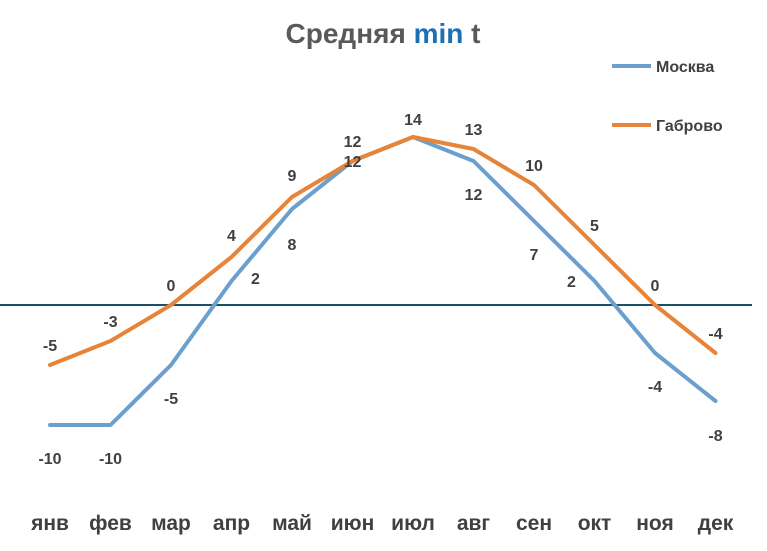 This screenshot has height=551, width=767. Describe the element at coordinates (353, 162) in the screenshot. I see `data-label-1-6: 12` at that location.